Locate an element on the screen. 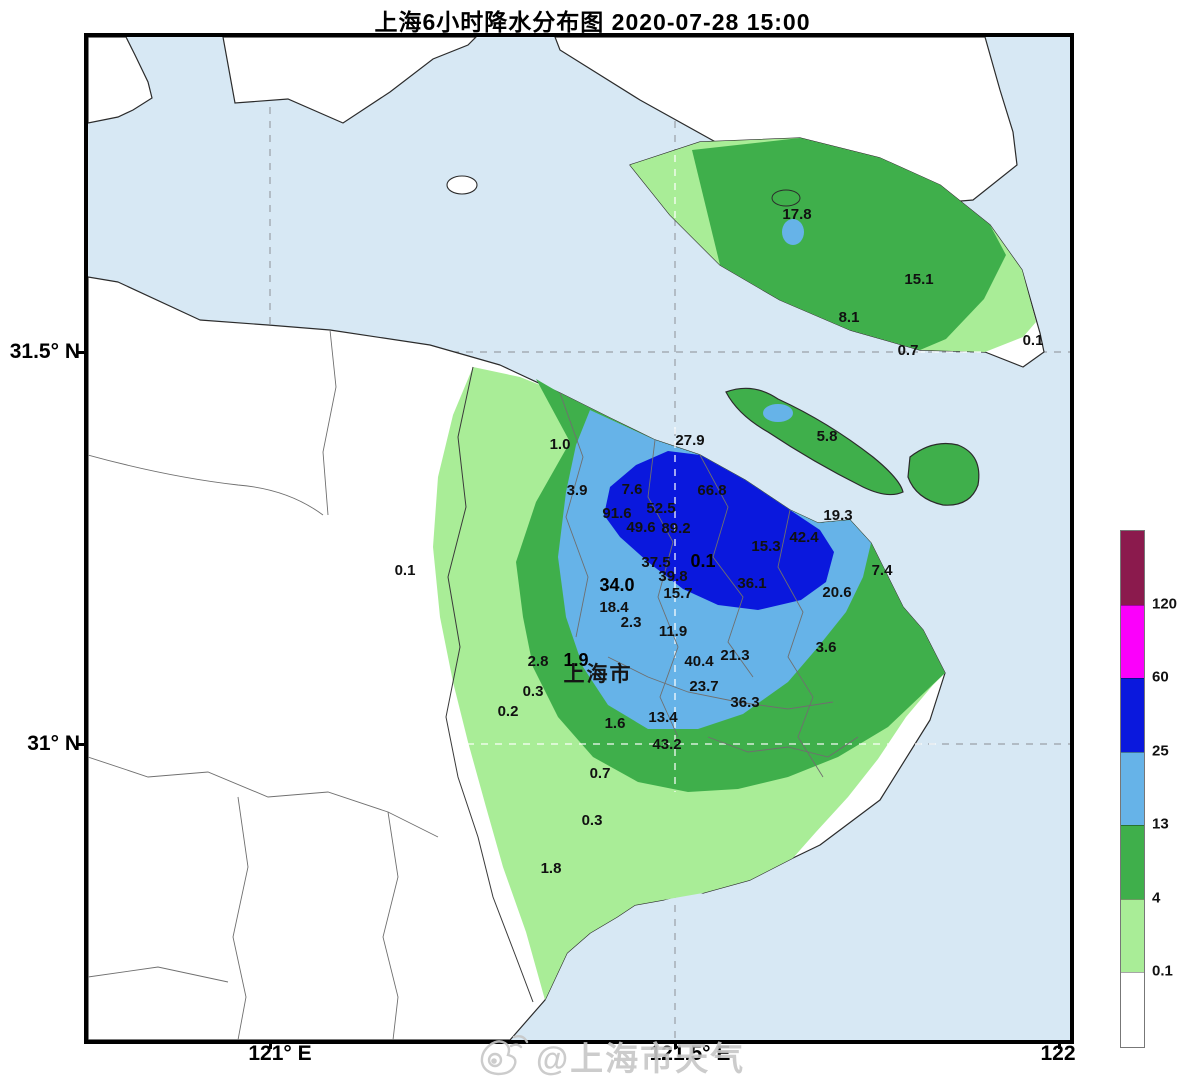 The width and height of the screenshot is (1185, 1080). station-value: 1.6 is located at coordinates (615, 723).